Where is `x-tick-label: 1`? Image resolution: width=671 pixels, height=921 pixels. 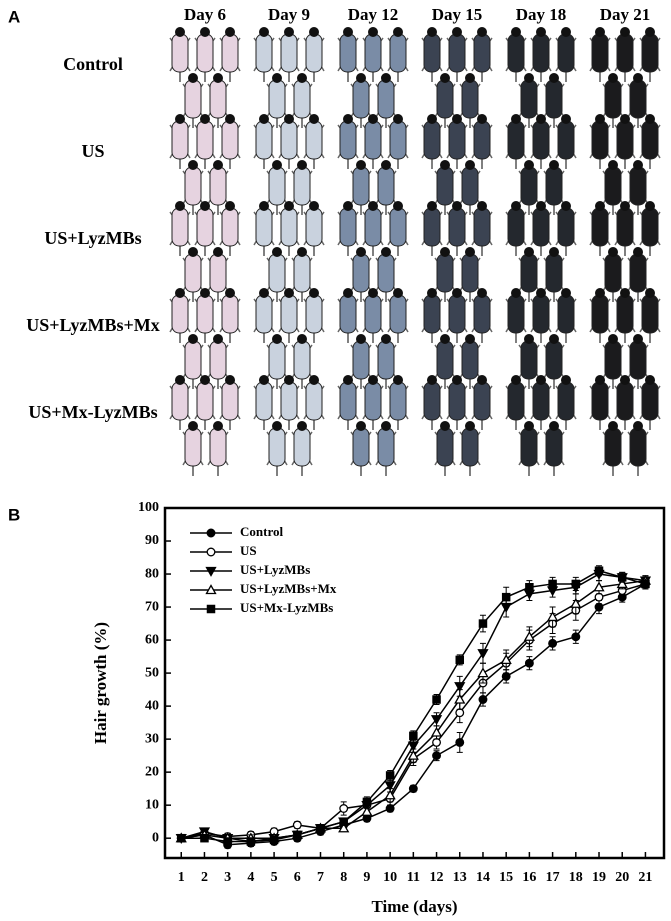
x-tick-label: 1 is located at coordinates (181, 877).